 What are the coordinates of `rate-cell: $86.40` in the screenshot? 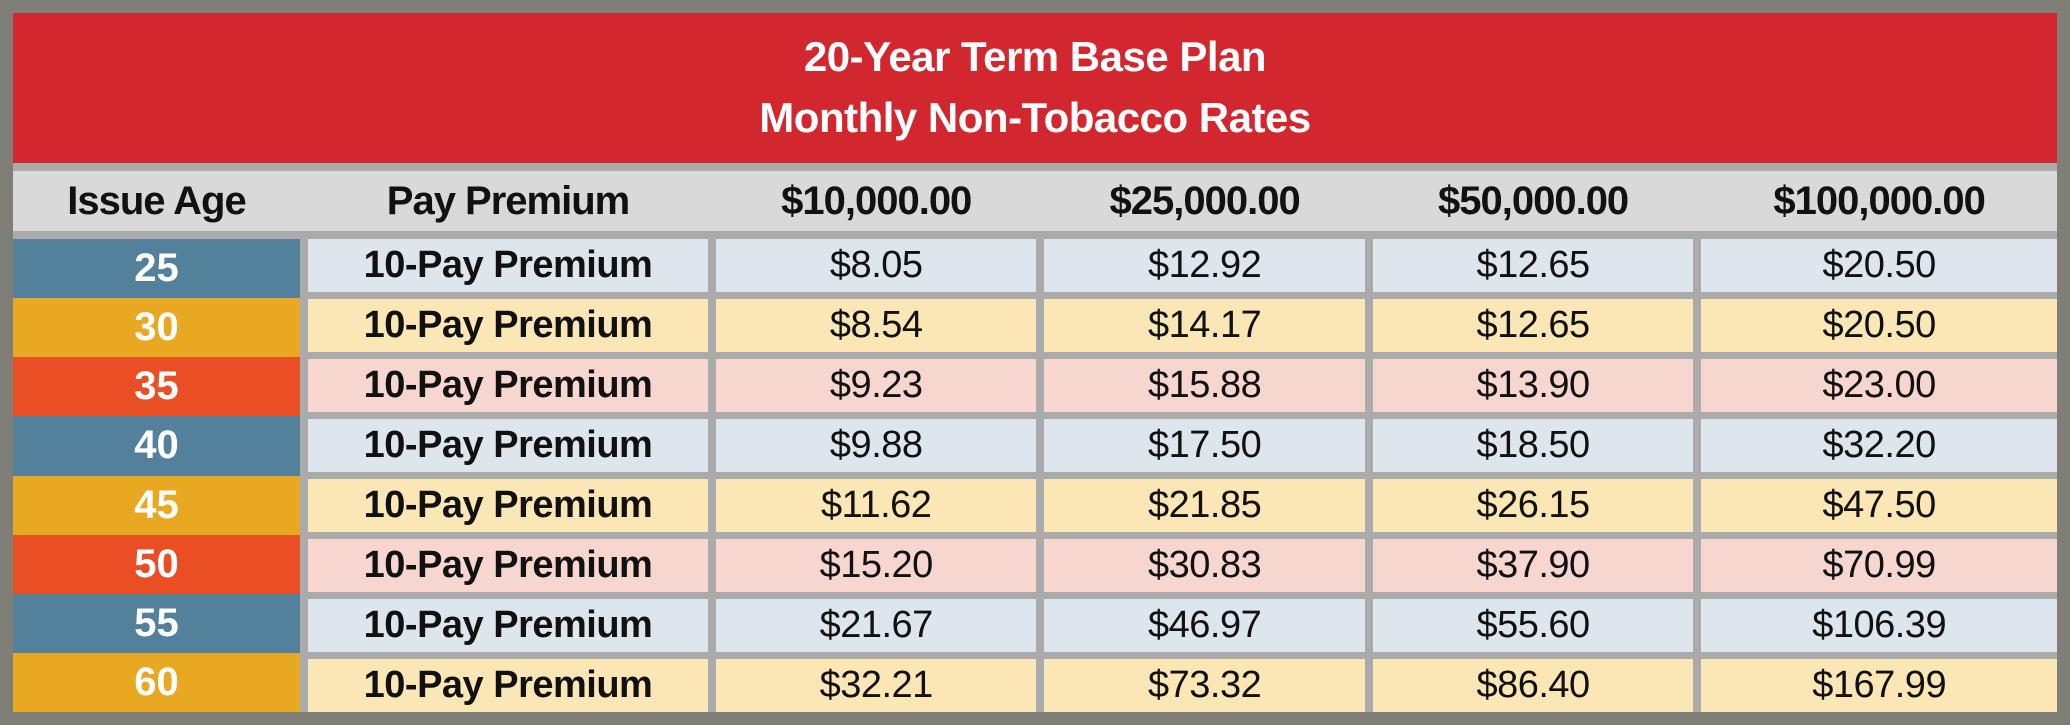 It's located at (1533, 685).